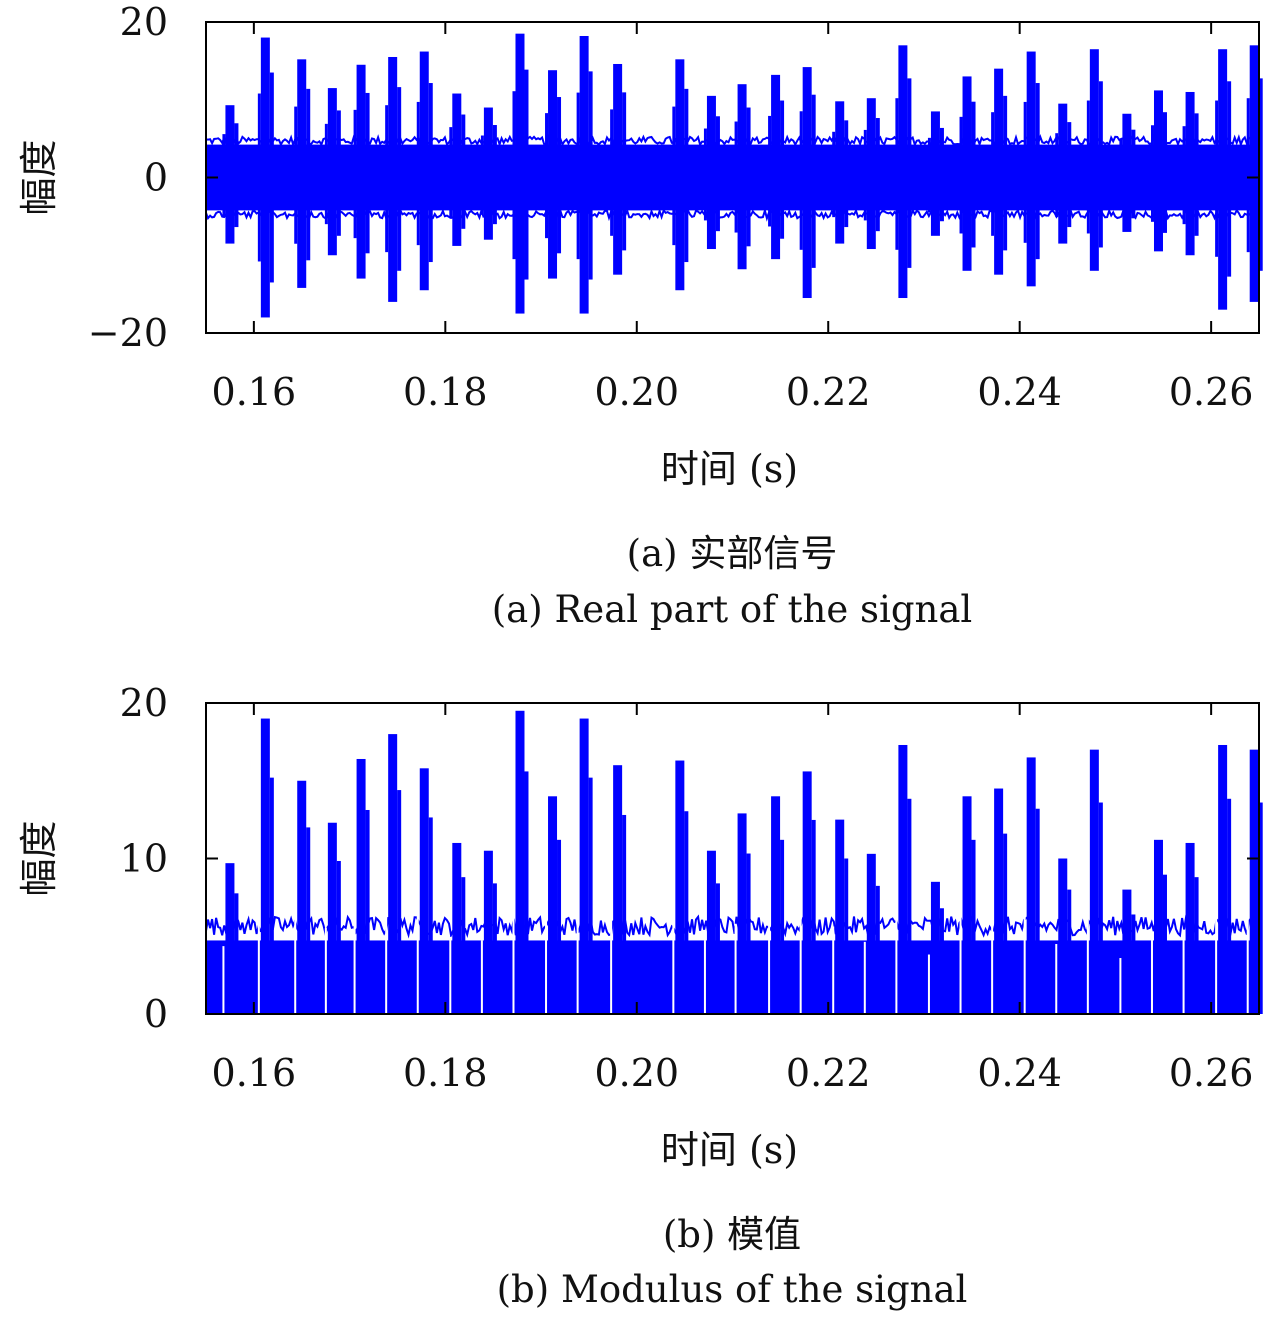 This screenshot has height=1319, width=1279. What do you see at coordinates (156, 1014) in the screenshot?
I see `y-tick-label-0: 0` at bounding box center [156, 1014].